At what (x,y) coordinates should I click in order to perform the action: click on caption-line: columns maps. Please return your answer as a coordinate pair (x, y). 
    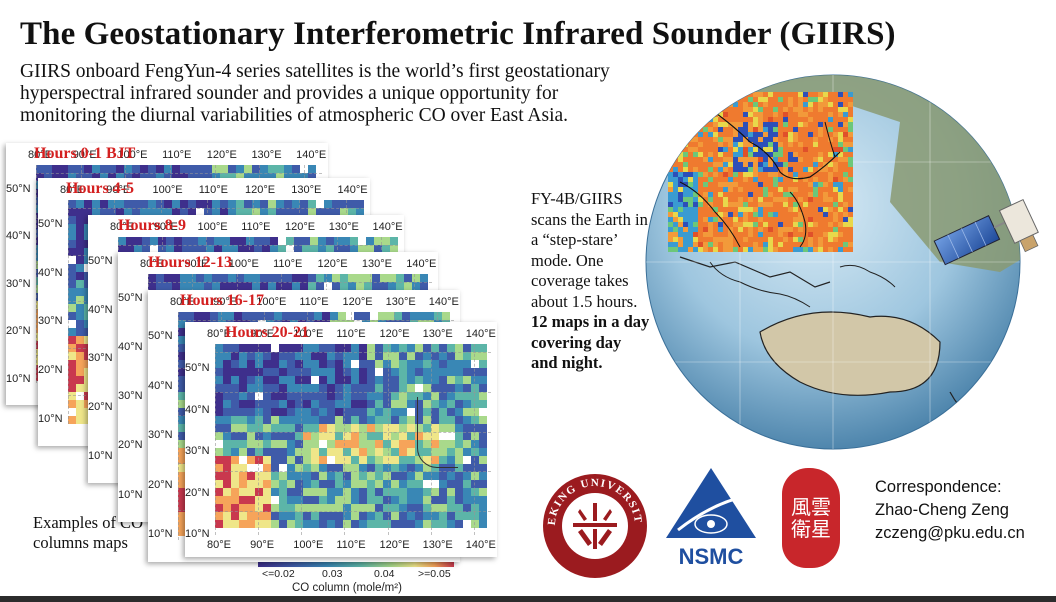
    Looking at the image, I should click on (88, 543).